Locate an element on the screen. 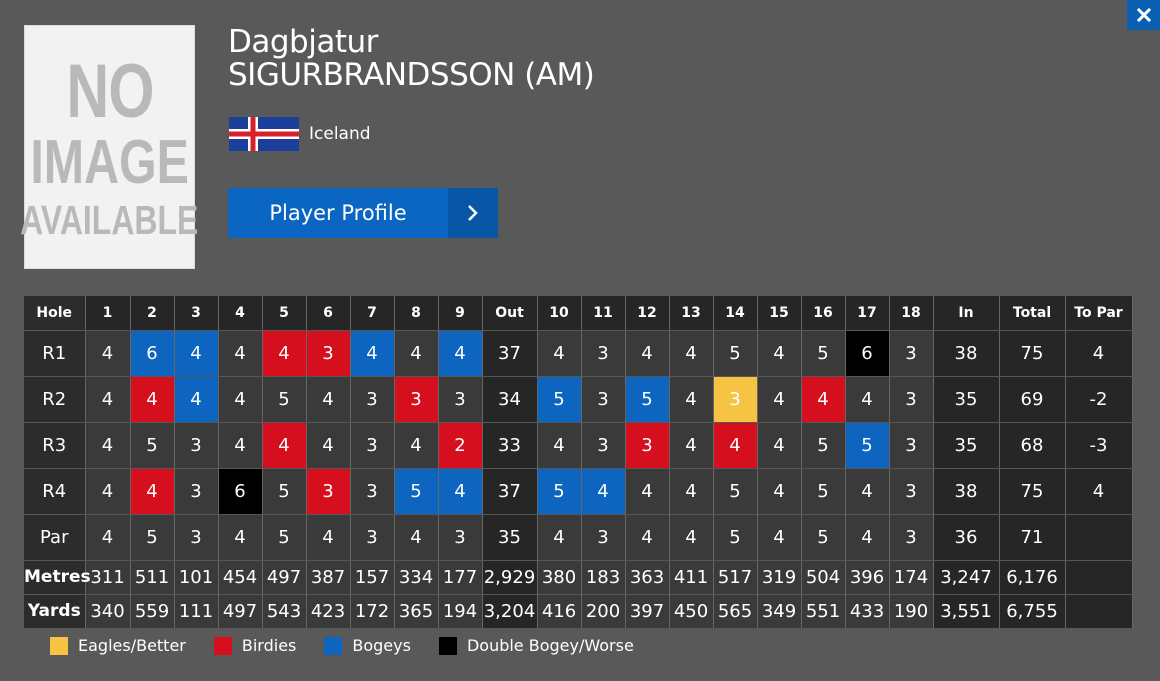  round-row: R2 4 4 4 4 5 4 3 3 3 34 5 3 5 4 3 4 4 4 3 35 69 -2 is located at coordinates (578, 399).